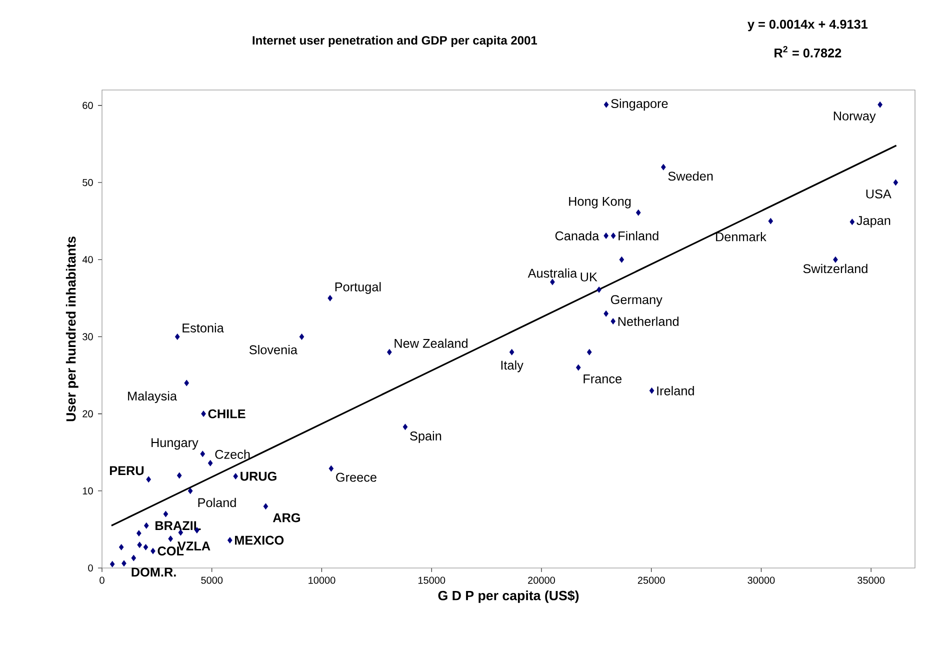  What do you see at coordinates (577, 235) in the screenshot?
I see `annotation: Canada` at bounding box center [577, 235].